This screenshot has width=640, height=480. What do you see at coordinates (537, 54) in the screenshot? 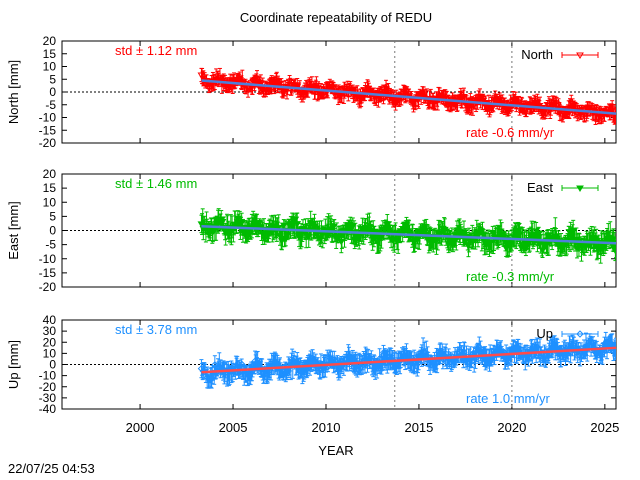
I see `legend-label: North` at bounding box center [537, 54].